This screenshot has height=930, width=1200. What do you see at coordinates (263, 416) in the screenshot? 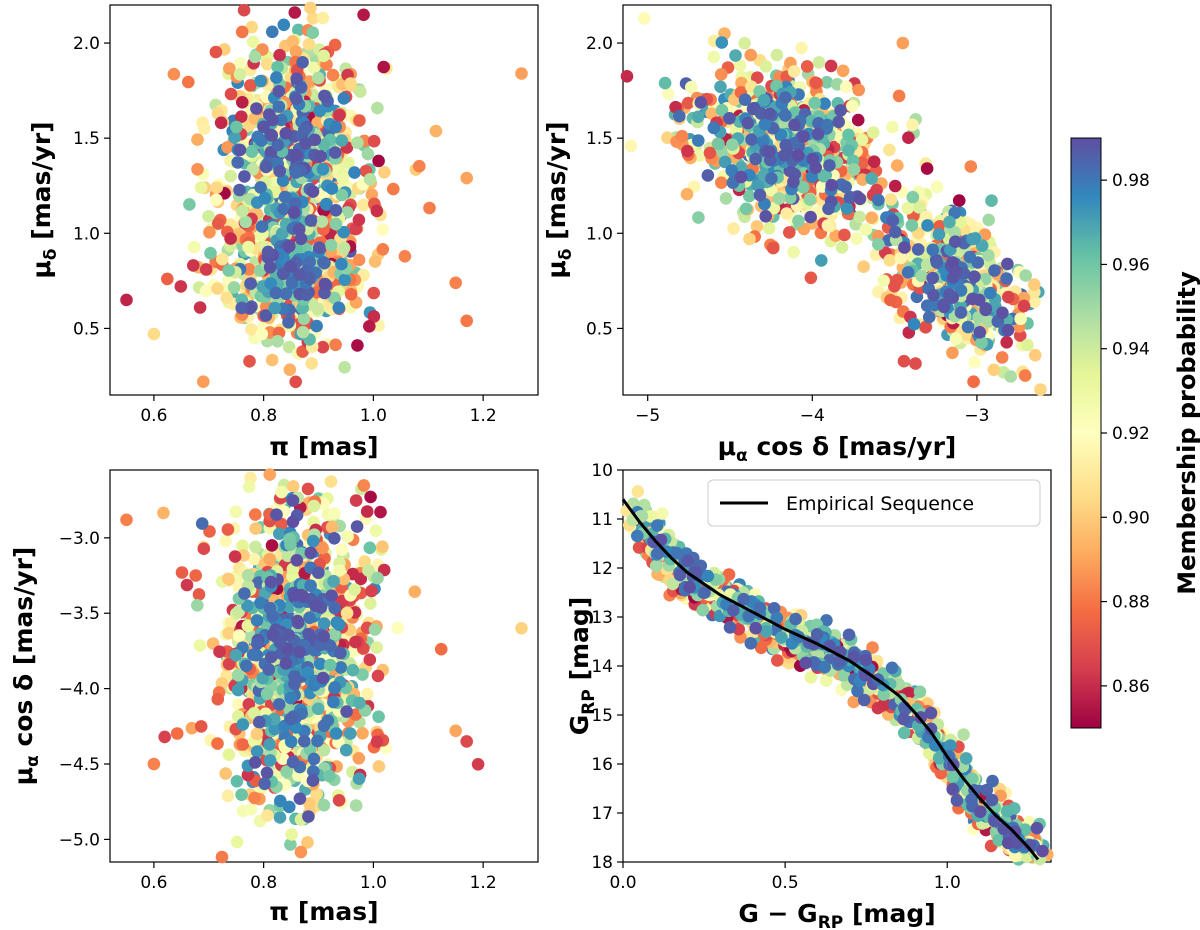
I see `x-tick-label: 0.8` at bounding box center [263, 416].